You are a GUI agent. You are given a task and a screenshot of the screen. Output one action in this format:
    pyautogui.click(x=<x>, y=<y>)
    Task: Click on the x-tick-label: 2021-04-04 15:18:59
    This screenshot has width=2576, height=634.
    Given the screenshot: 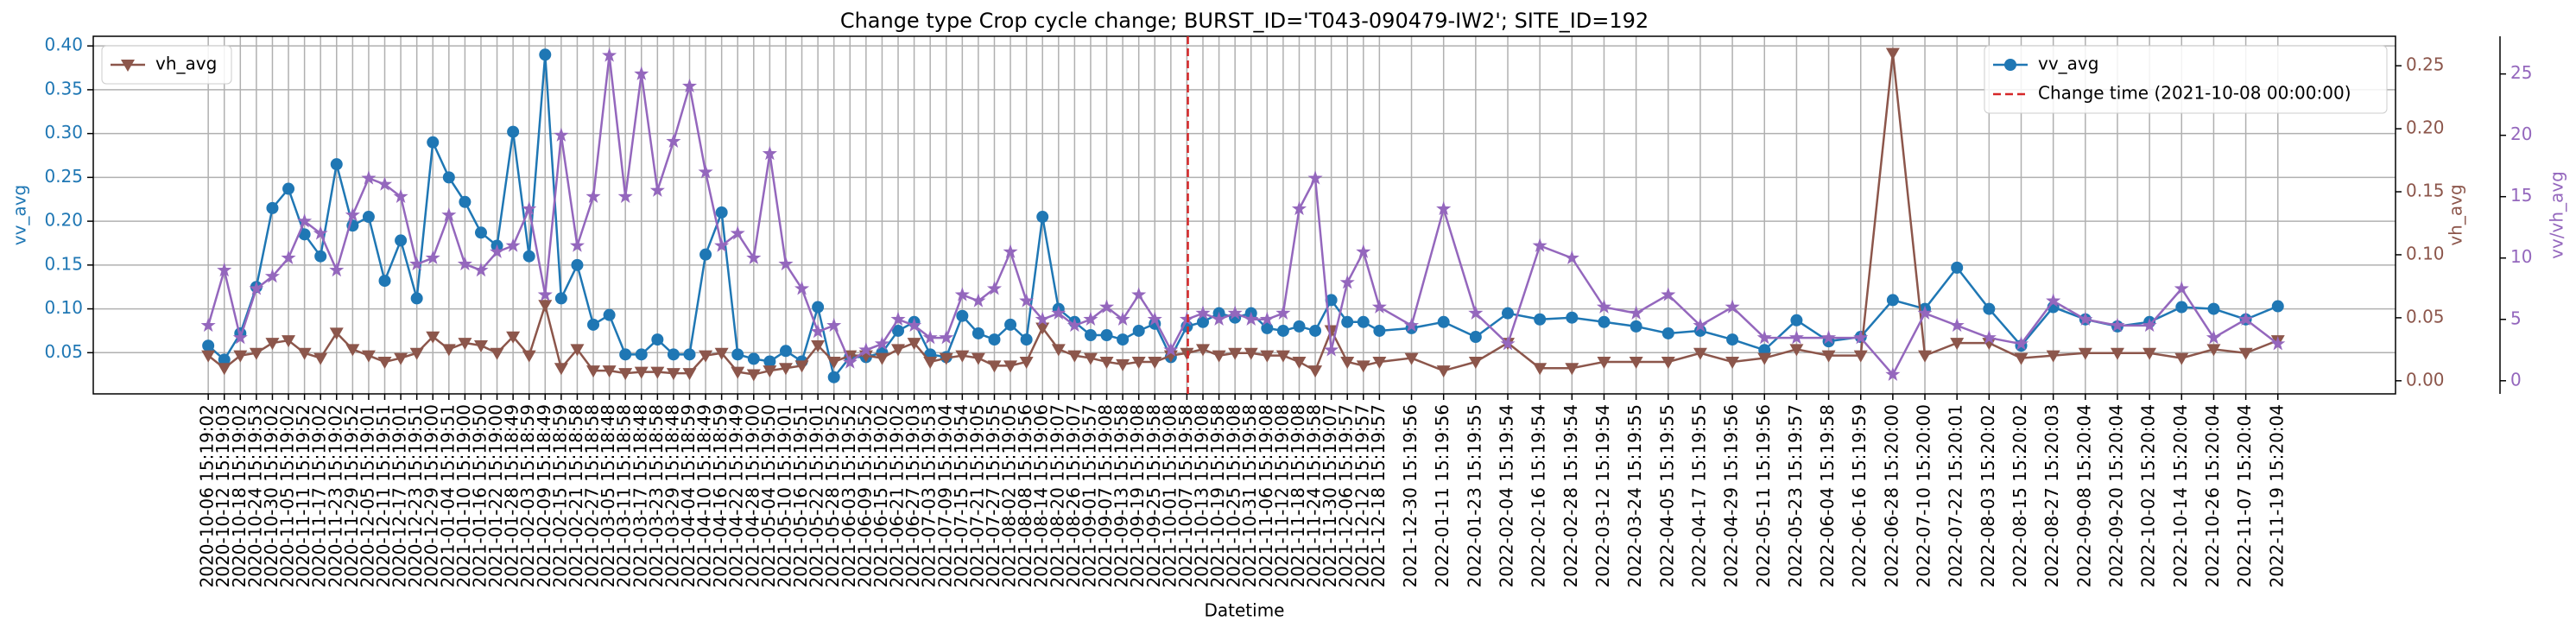 What is the action you would take?
    pyautogui.click(x=688, y=495)
    